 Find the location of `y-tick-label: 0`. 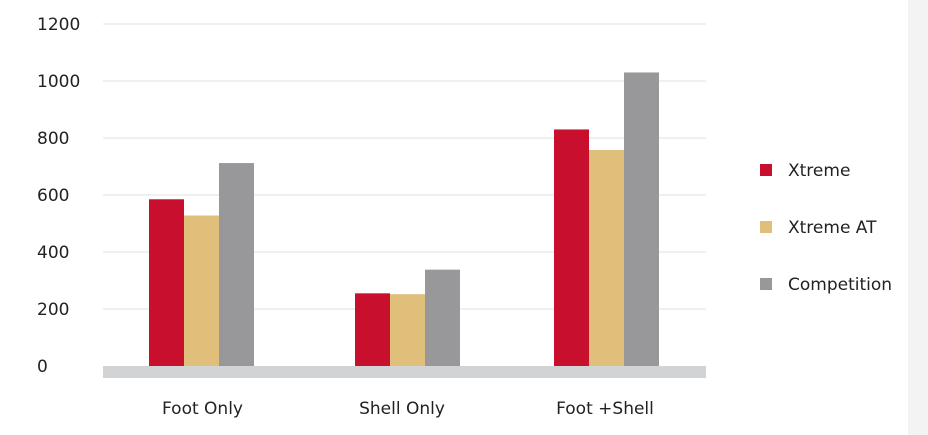

y-tick-label: 0 is located at coordinates (42, 367).